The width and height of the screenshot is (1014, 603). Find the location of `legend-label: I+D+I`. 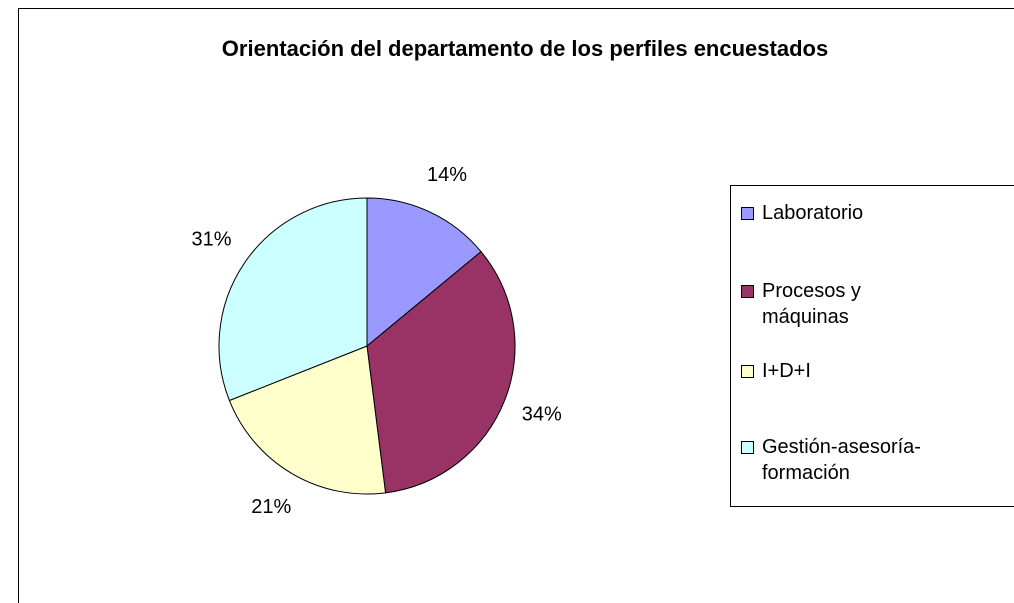

legend-label: I+D+I is located at coordinates (786, 371).